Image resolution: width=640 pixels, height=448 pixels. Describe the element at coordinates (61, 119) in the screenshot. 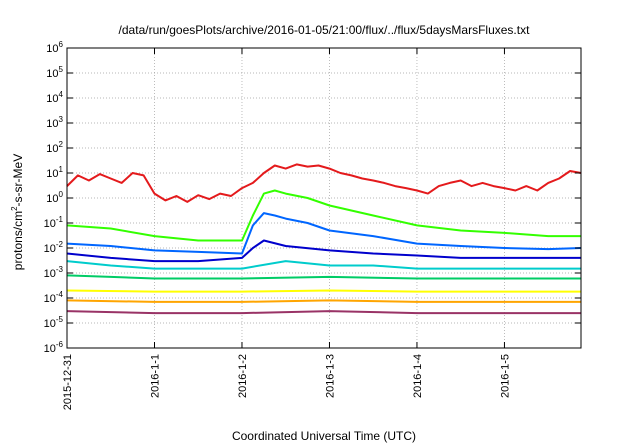

I see `y-tick-exponent: 3` at that location.